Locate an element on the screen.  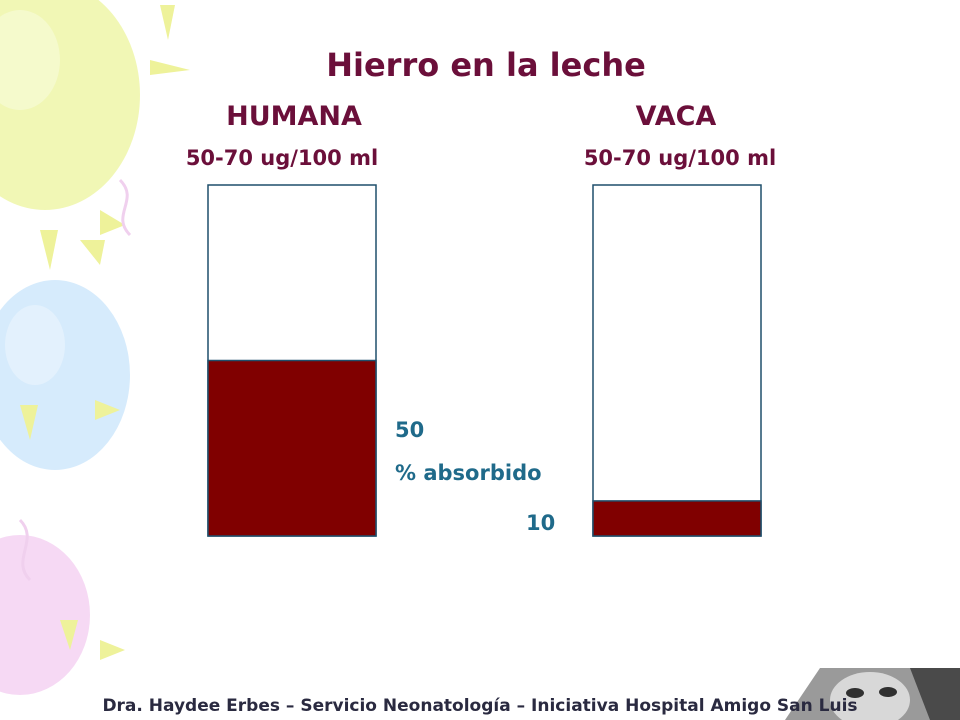
bar-humana is located at coordinates (292, 448).